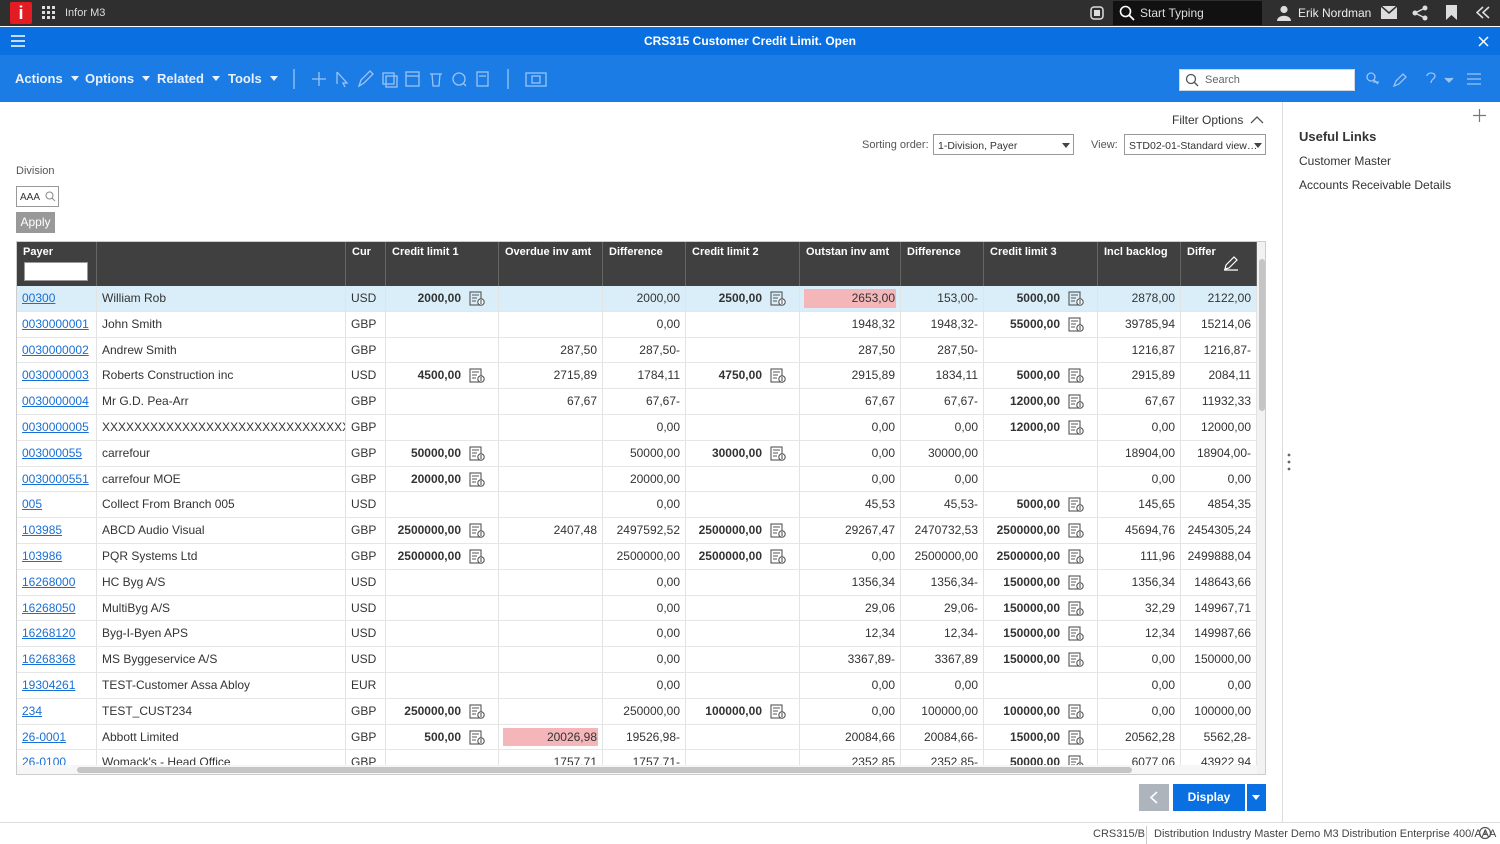  I want to click on grid-cell: 0030000001, so click(57, 325).